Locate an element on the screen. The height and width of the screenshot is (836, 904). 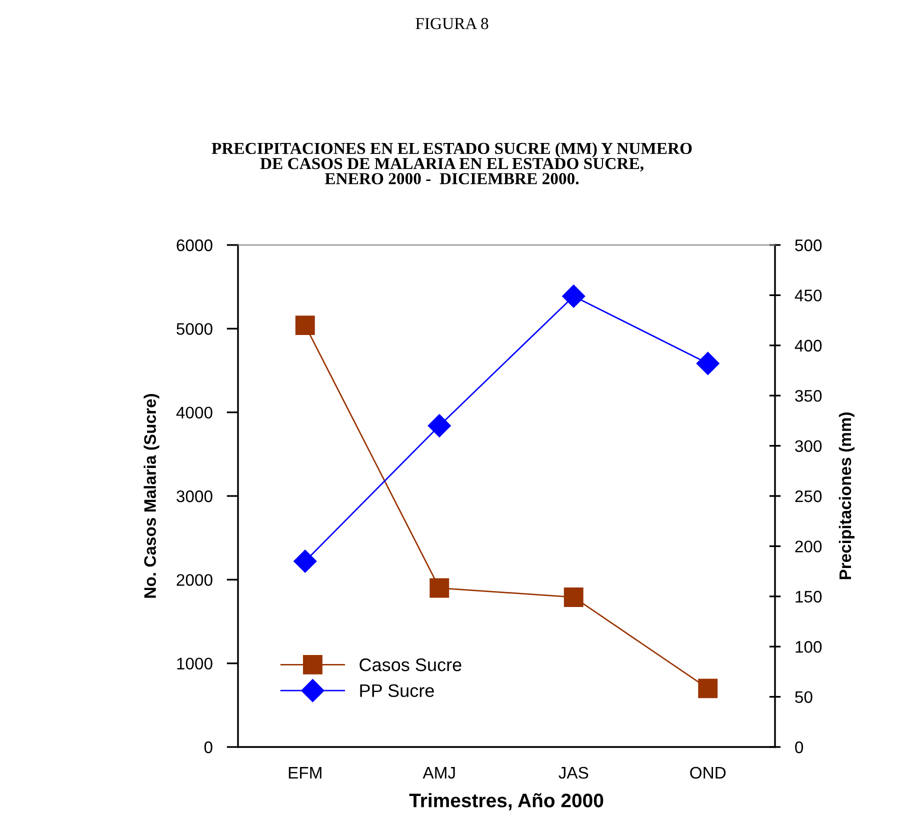
y2-tick-label: 500 is located at coordinates (808, 245).